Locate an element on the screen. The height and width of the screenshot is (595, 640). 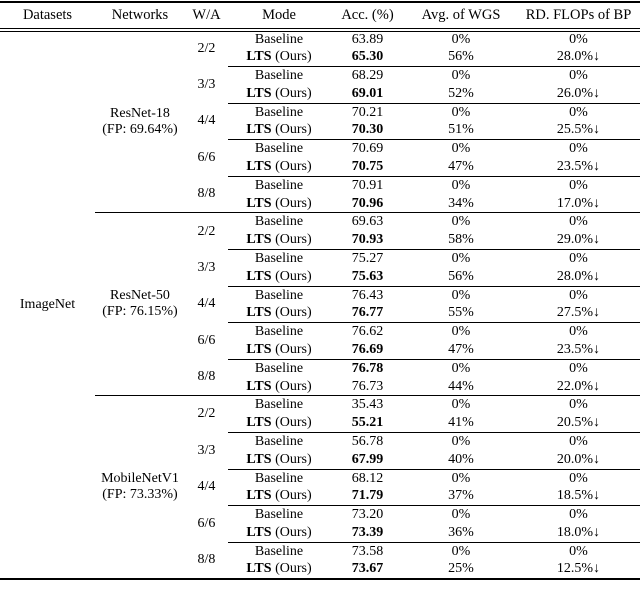
flops-cell: 28.0%↓ is located at coordinates (578, 57).